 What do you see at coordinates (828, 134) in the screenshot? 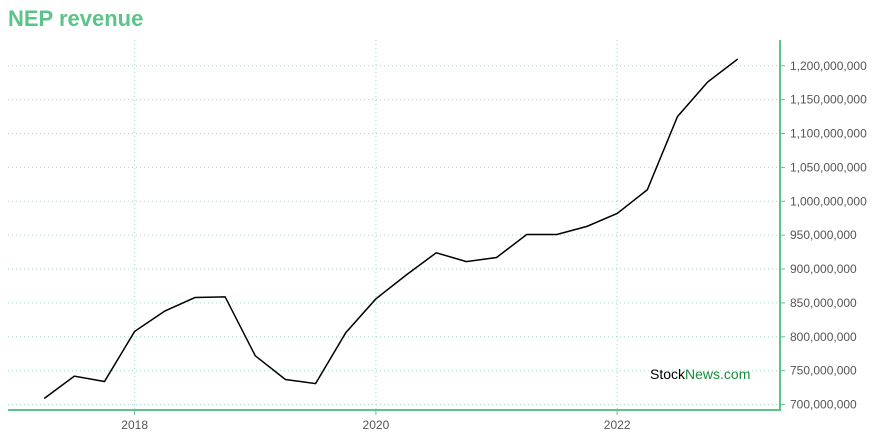
I see `y-tick-label: 1,100,000,000` at bounding box center [828, 134].